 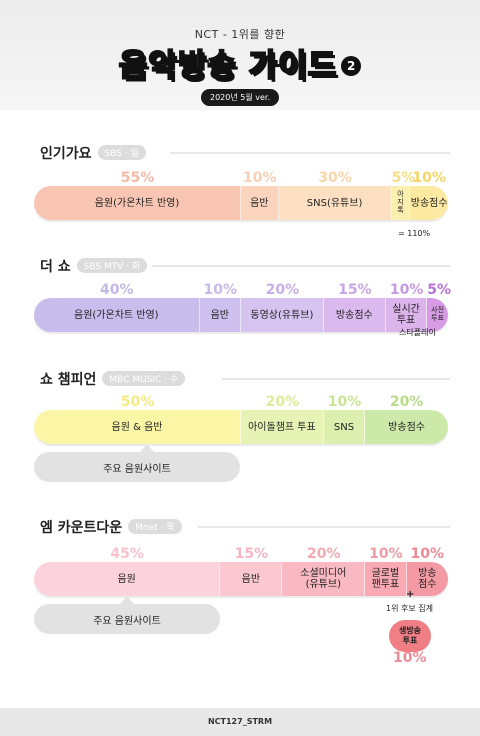 I want to click on score-bar-inkigayo: 음원(가온차트 반영) 음반 SNS(유튜브) 아 지 톡 방송점수, so click(x=241, y=203).